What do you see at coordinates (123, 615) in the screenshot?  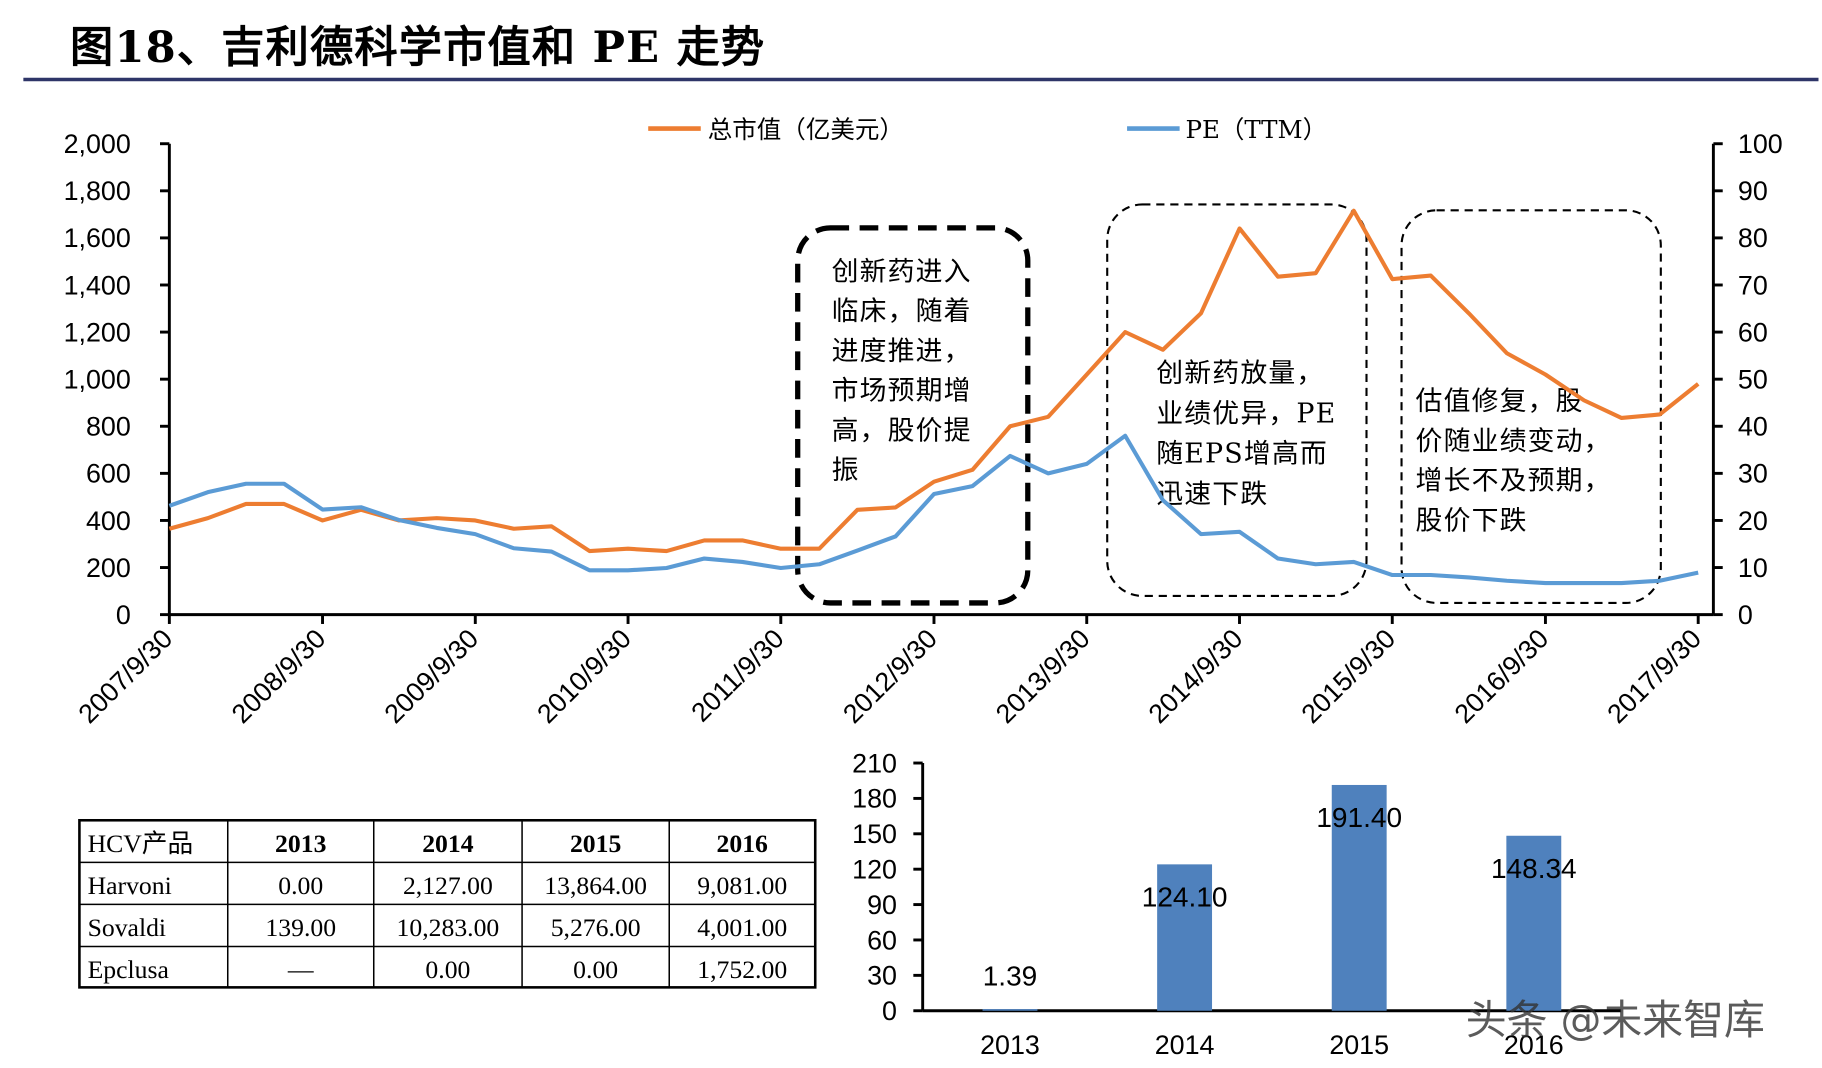 I see `left-axis-tick-label: 0` at bounding box center [123, 615].